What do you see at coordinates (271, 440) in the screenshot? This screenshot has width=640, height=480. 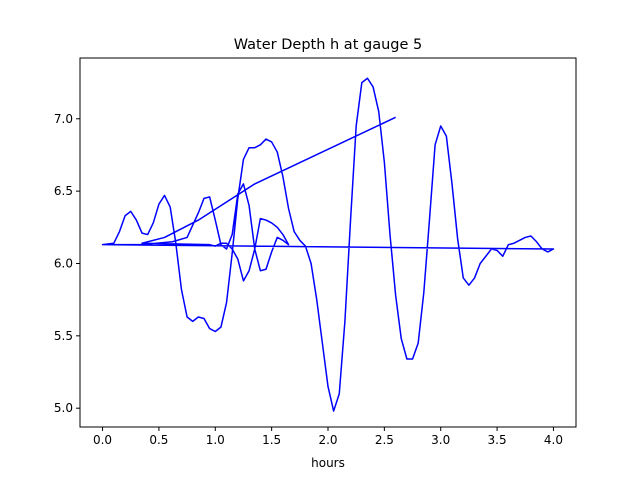 I see `x-tick-label: 1.5` at bounding box center [271, 440].